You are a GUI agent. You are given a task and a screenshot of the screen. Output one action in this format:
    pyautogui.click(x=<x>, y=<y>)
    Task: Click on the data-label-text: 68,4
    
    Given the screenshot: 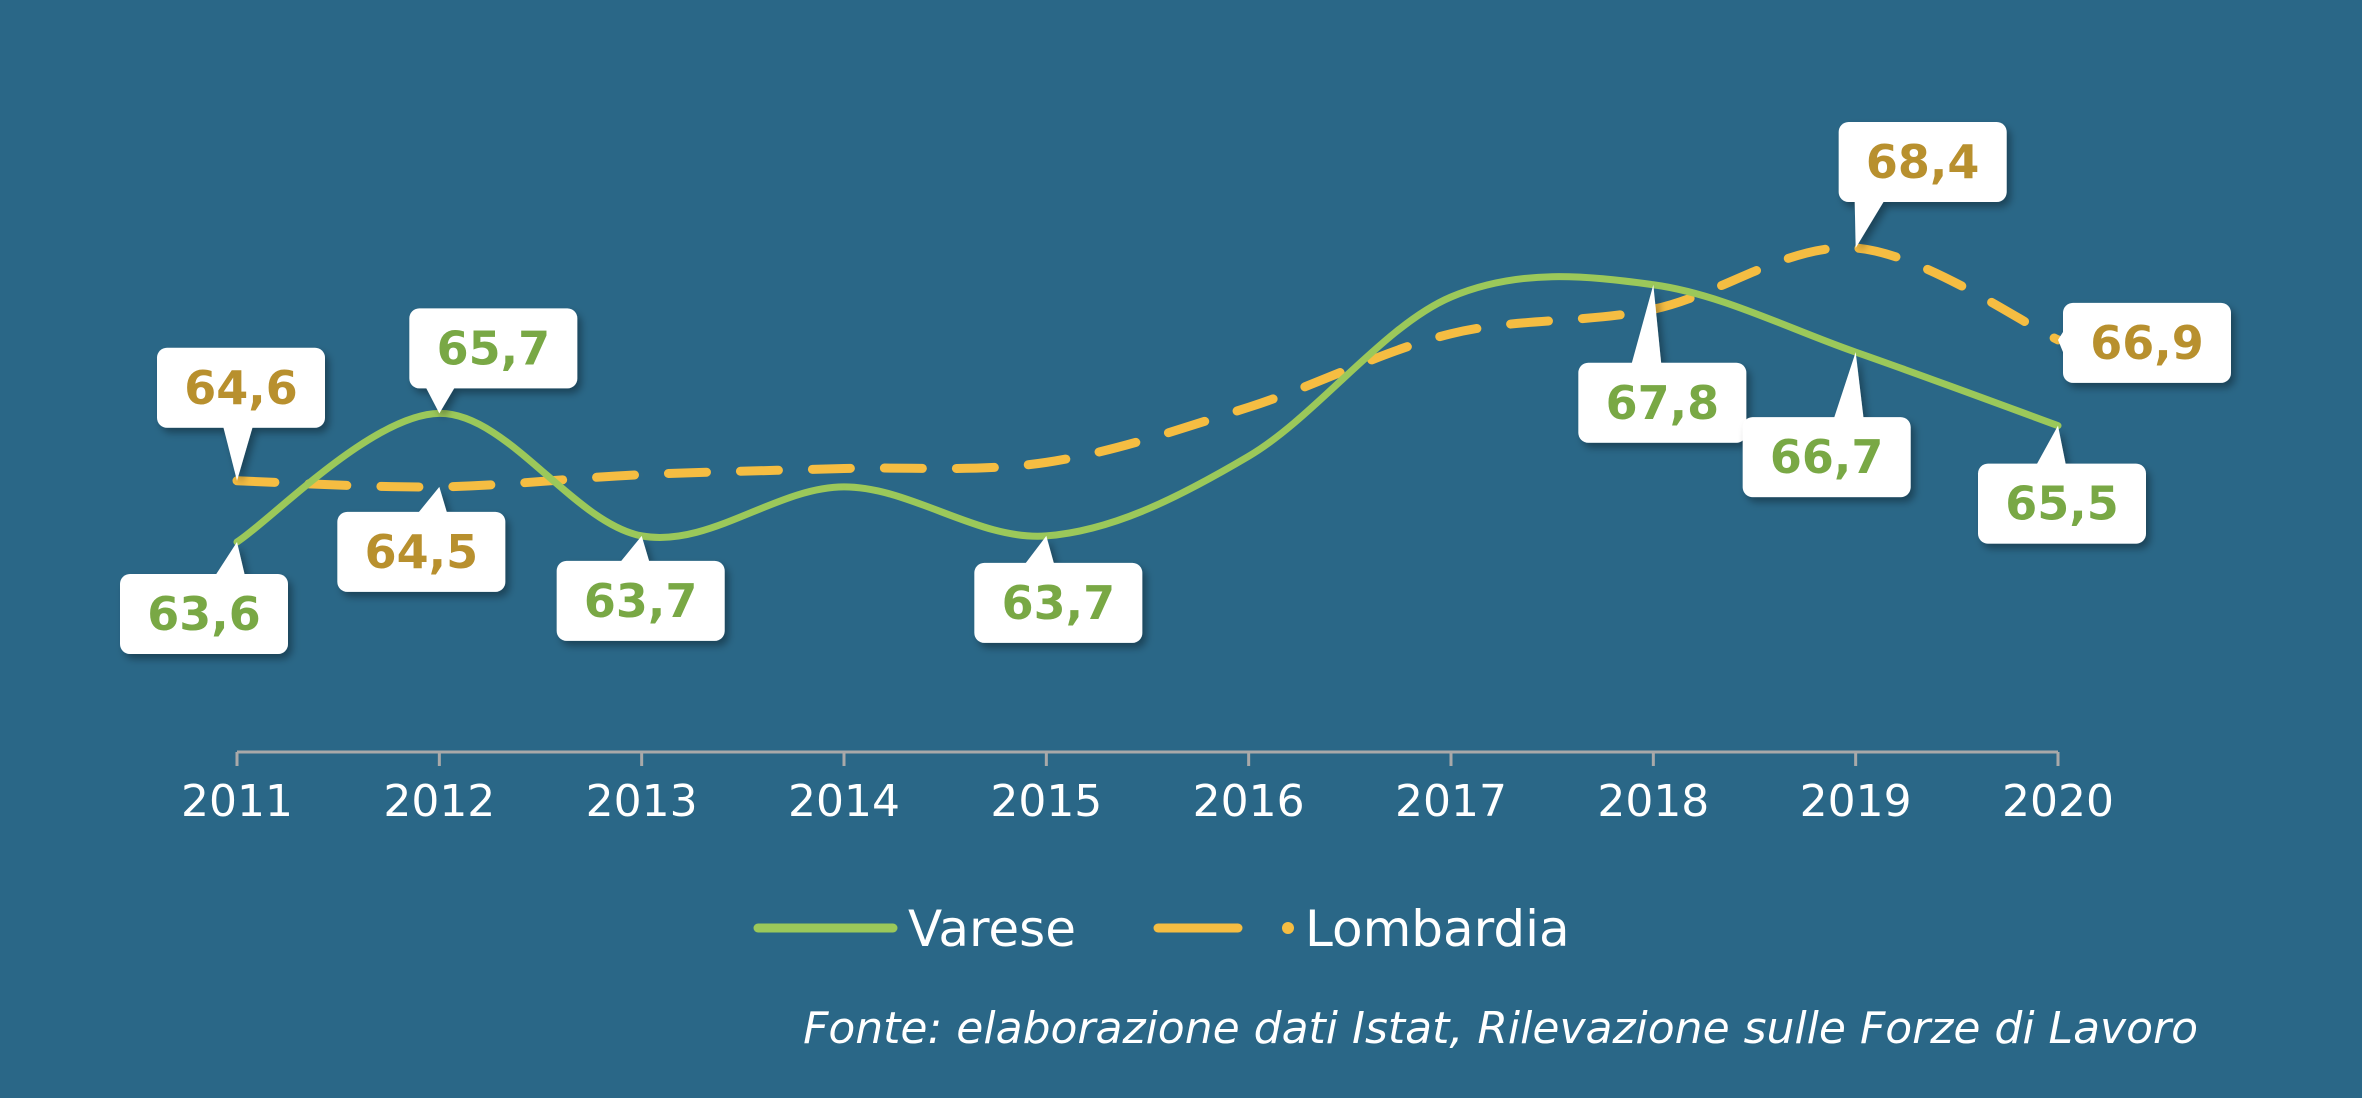 What is the action you would take?
    pyautogui.click(x=1923, y=162)
    